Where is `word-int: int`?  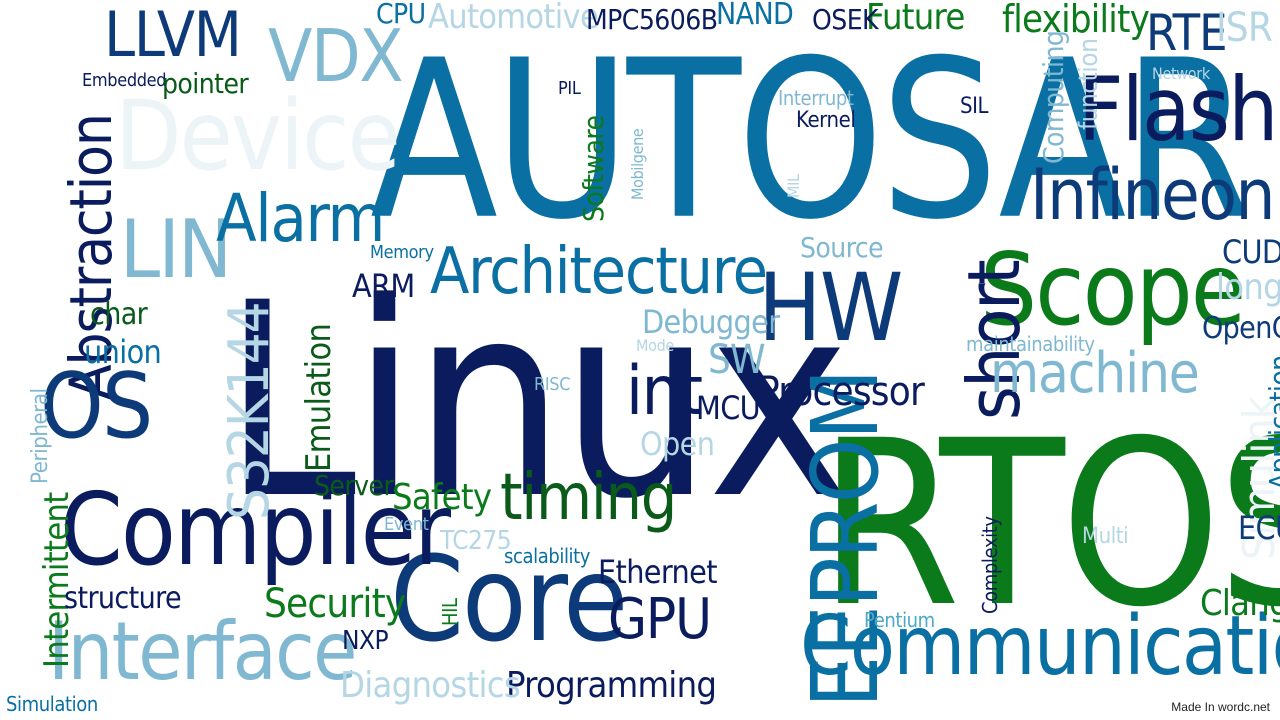 word-int: int is located at coordinates (664, 391).